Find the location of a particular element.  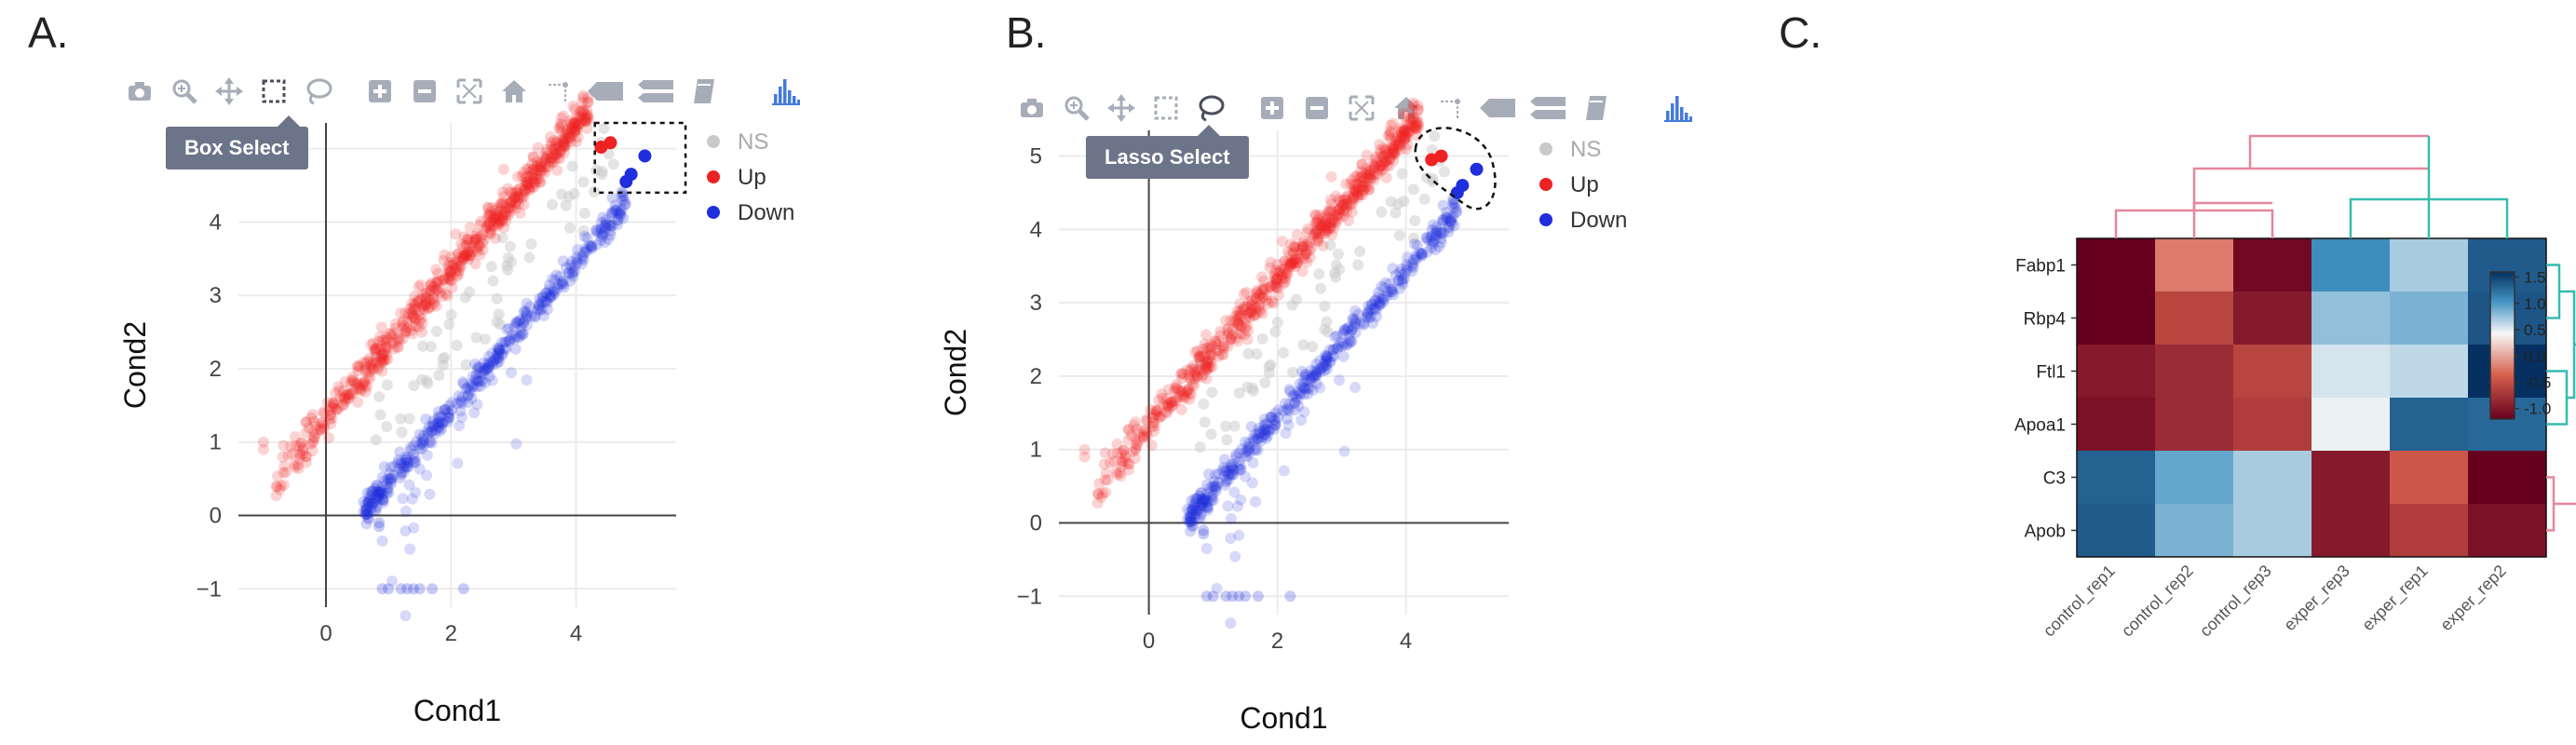

ns-point is located at coordinates (502, 238).